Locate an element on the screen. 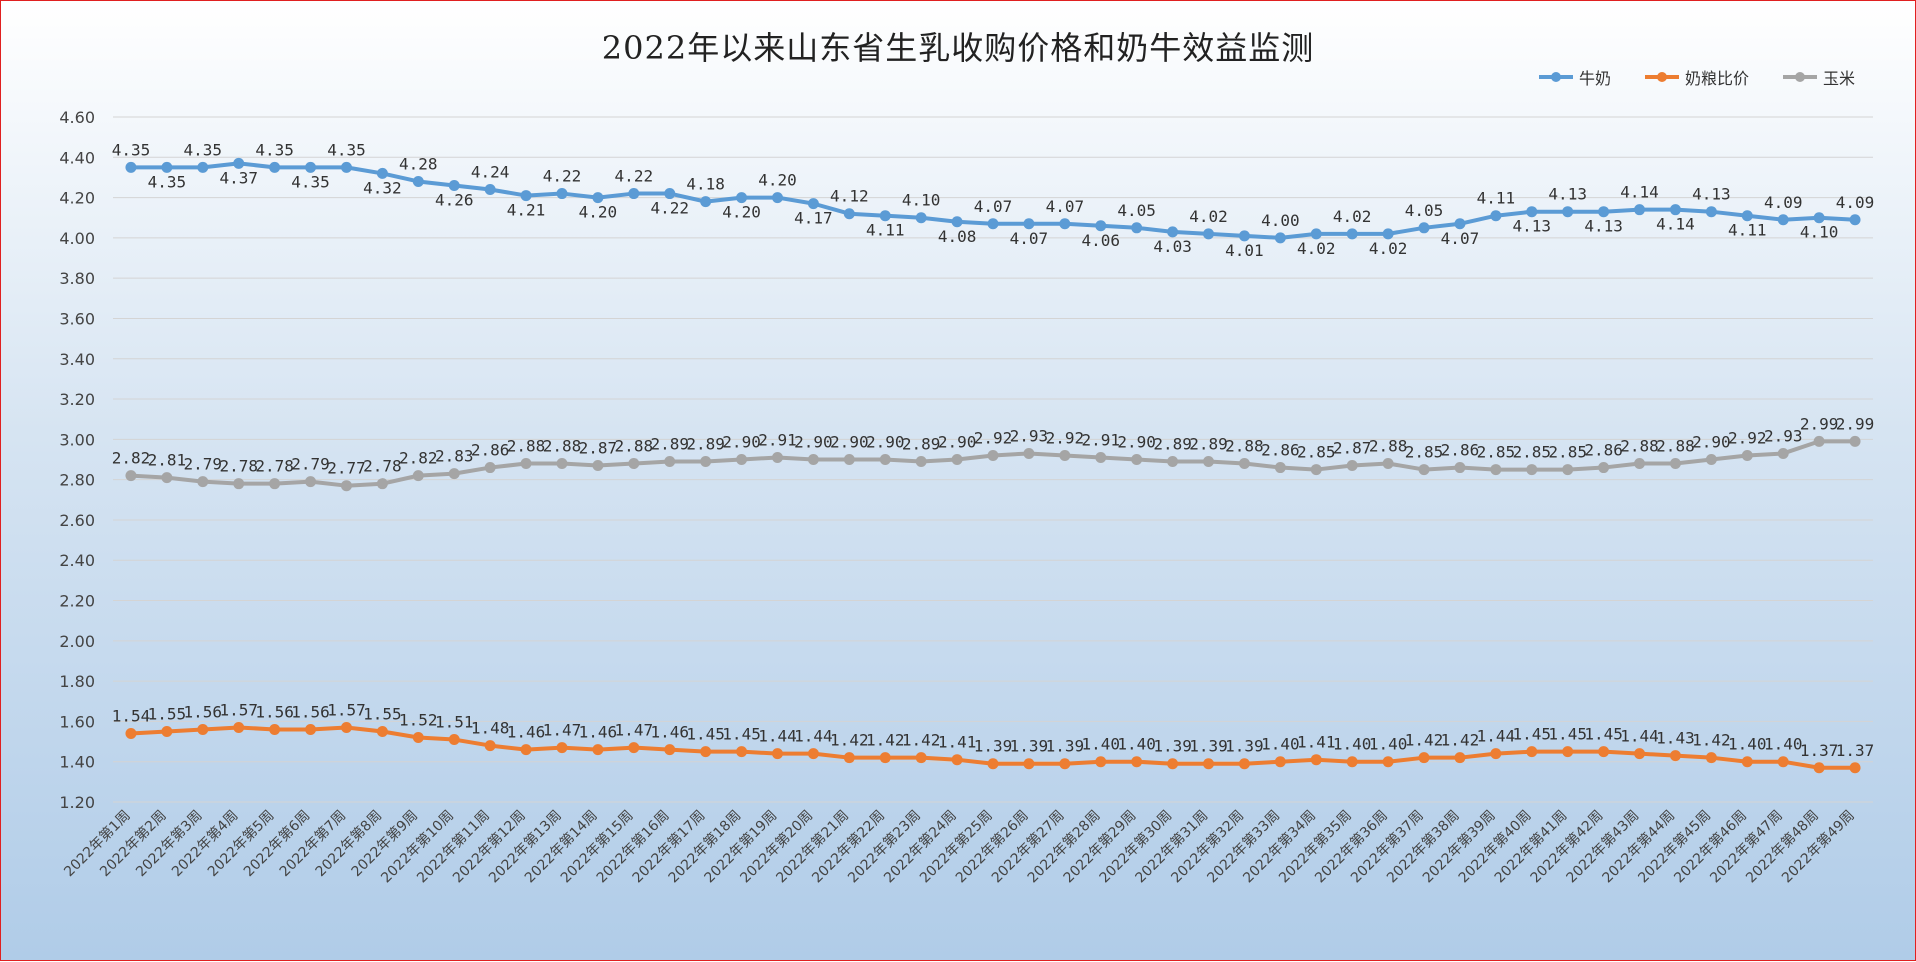  data-label-corn: 2.87 is located at coordinates (598, 448).